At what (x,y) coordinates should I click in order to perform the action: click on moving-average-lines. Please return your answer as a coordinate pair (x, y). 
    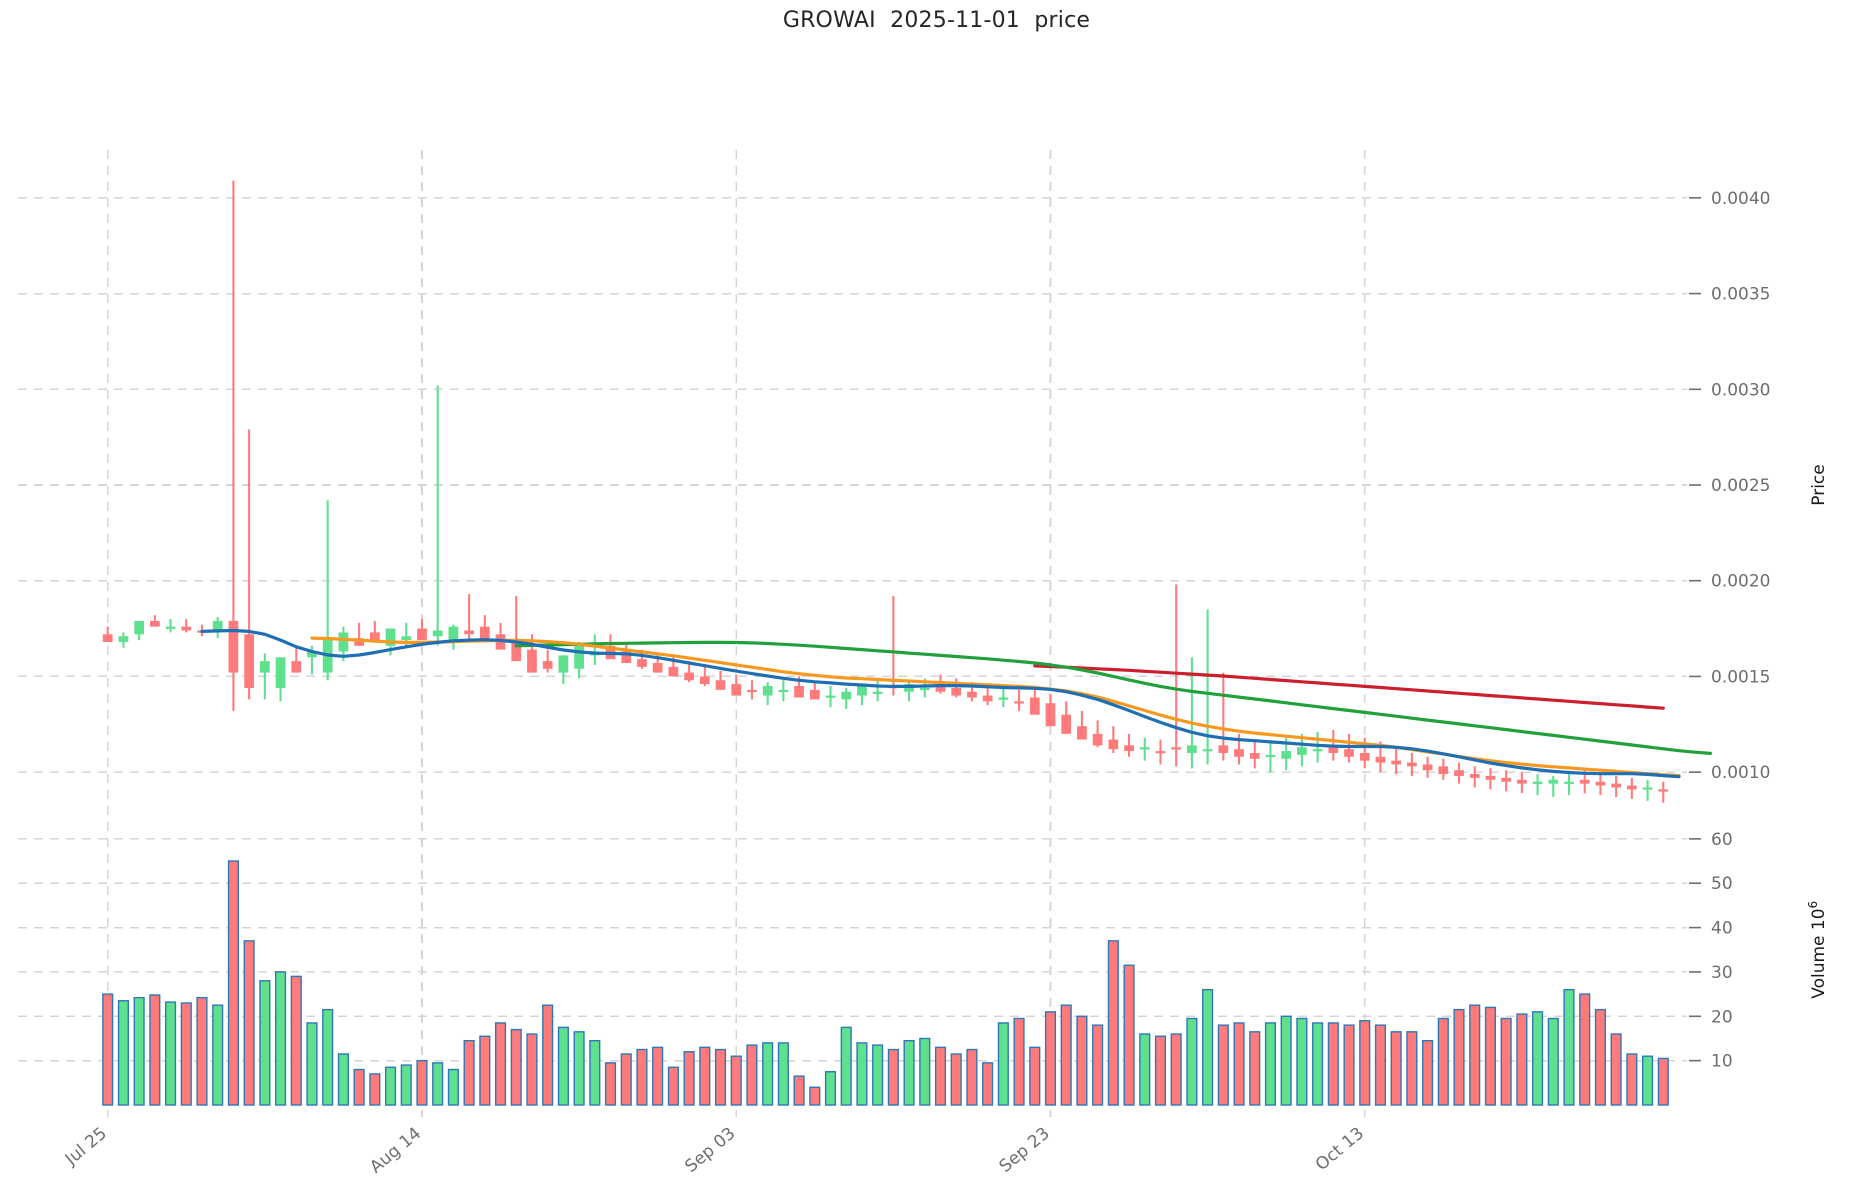
    Looking at the image, I should click on (956, 703).